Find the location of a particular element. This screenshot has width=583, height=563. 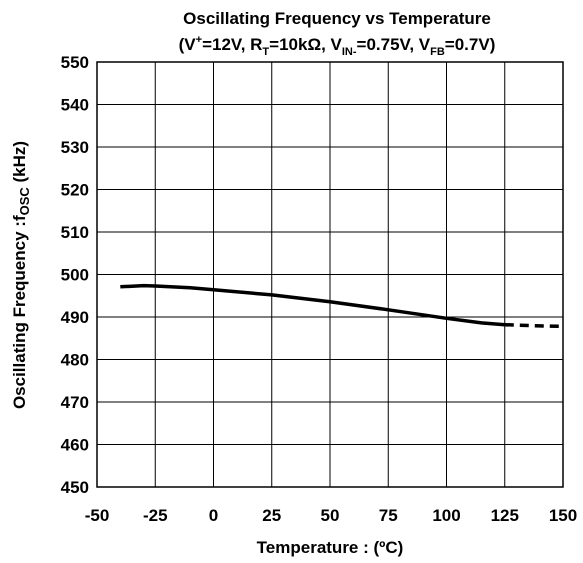

y-tick-label: 540 is located at coordinates (75, 105).